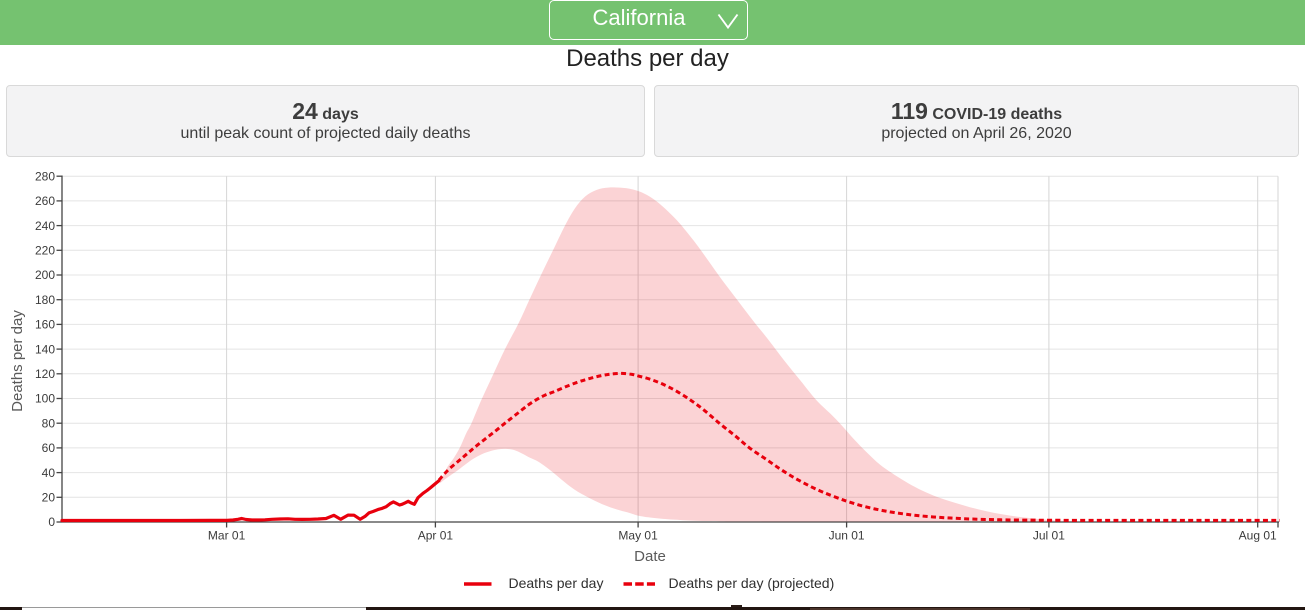 The height and width of the screenshot is (610, 1305). Describe the element at coordinates (45, 176) in the screenshot. I see `svg-text: 280` at that location.